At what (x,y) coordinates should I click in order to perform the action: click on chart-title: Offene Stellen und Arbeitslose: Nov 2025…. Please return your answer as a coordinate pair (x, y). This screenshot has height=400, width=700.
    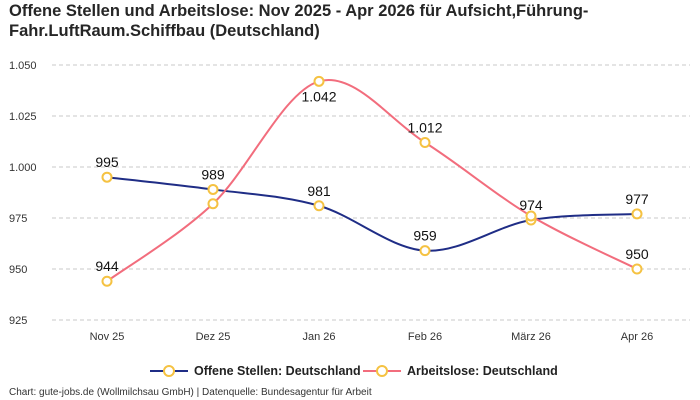
    Looking at the image, I should click on (354, 21).